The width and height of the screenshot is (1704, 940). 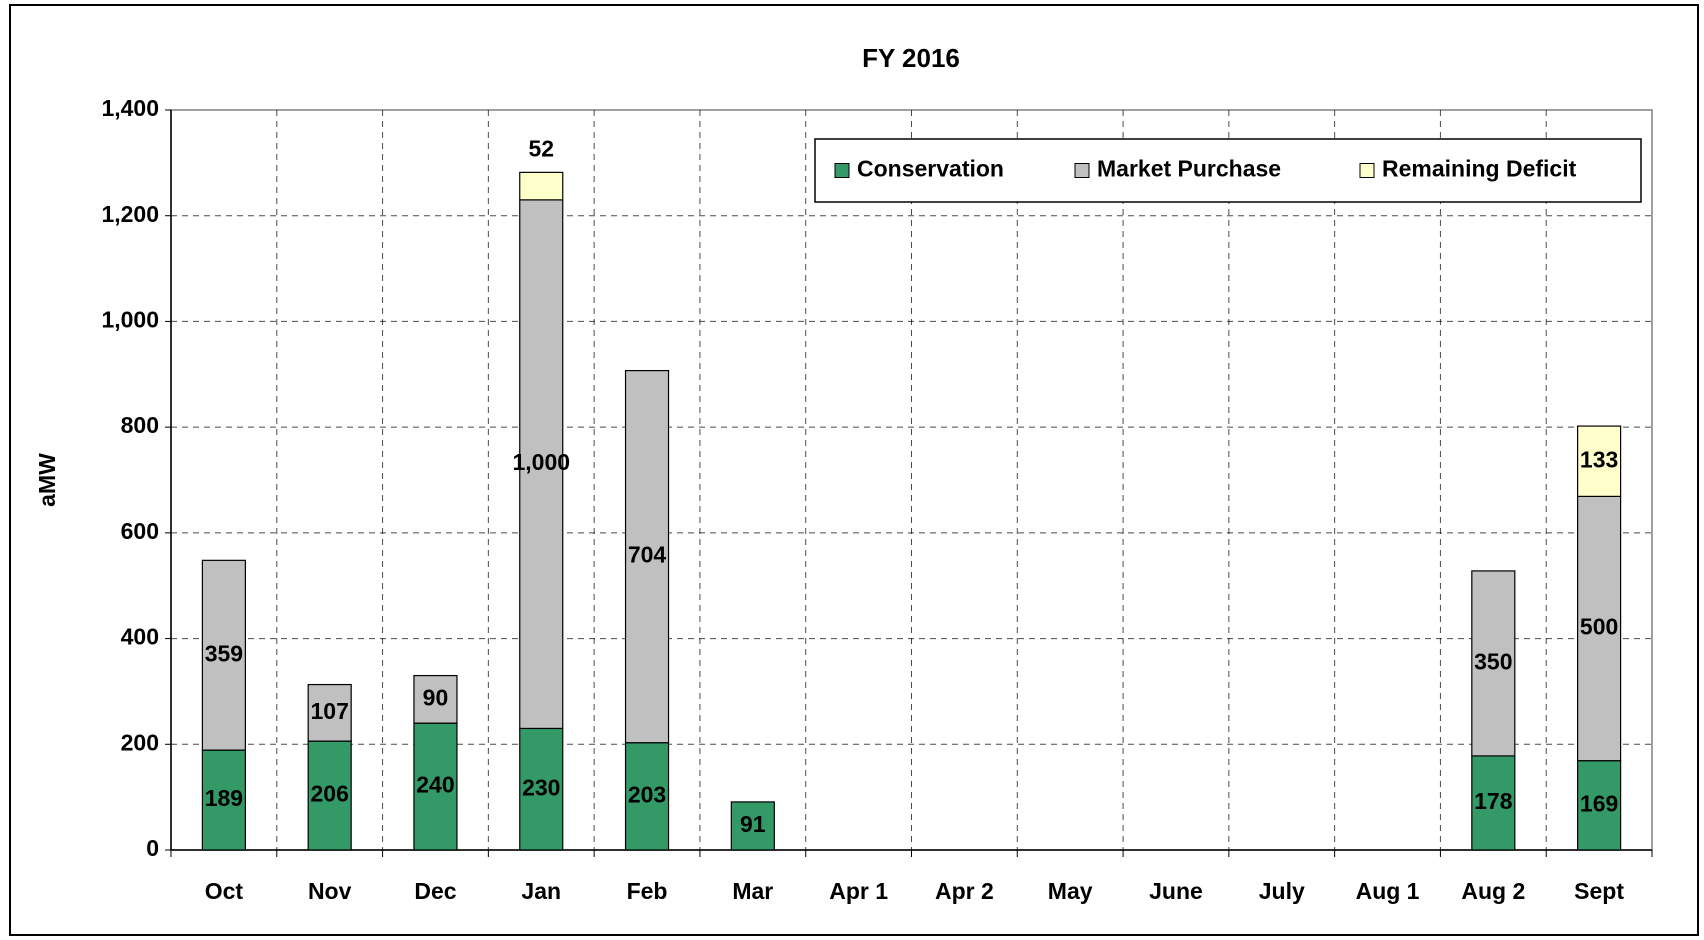 I want to click on data-label: 500, so click(x=1599, y=627).